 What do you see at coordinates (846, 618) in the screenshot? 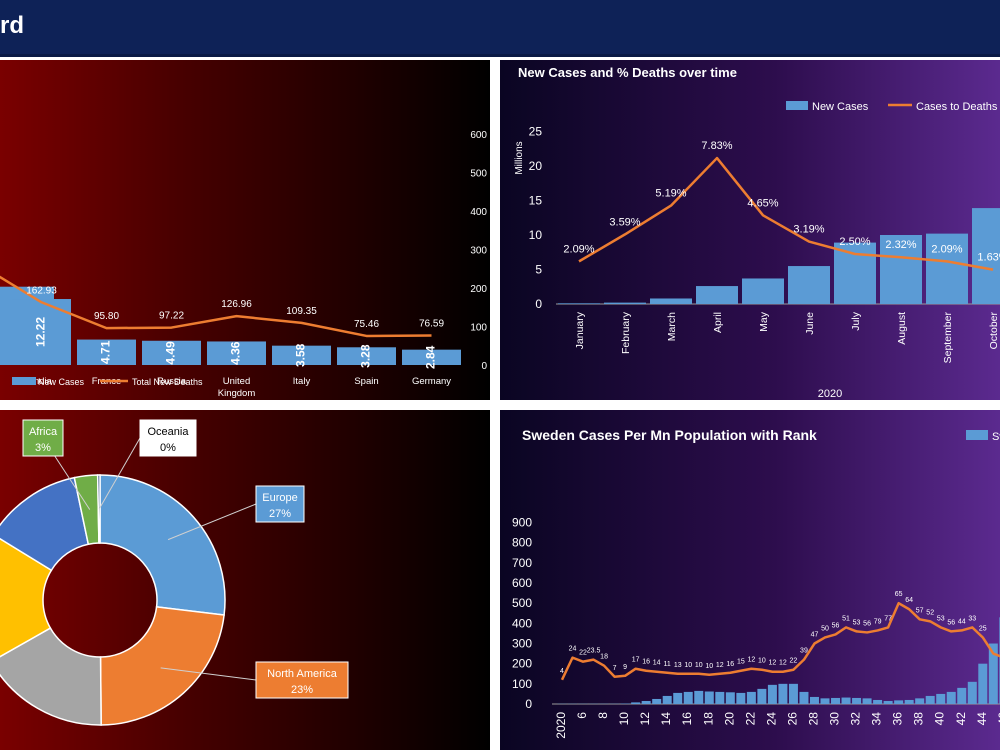
I see `rank-label: 51` at bounding box center [846, 618].